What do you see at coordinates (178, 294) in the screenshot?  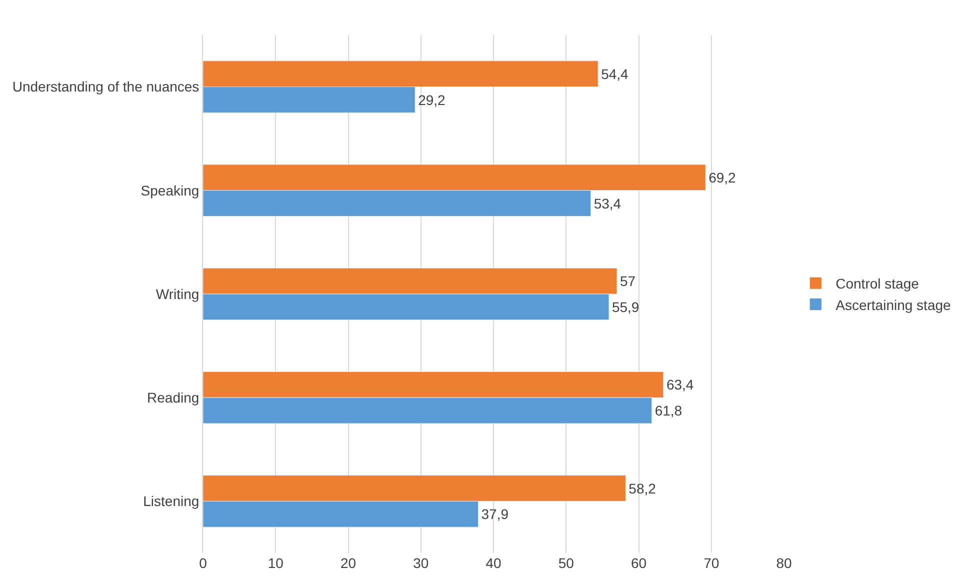 I see `y-tick-label: Writing` at bounding box center [178, 294].